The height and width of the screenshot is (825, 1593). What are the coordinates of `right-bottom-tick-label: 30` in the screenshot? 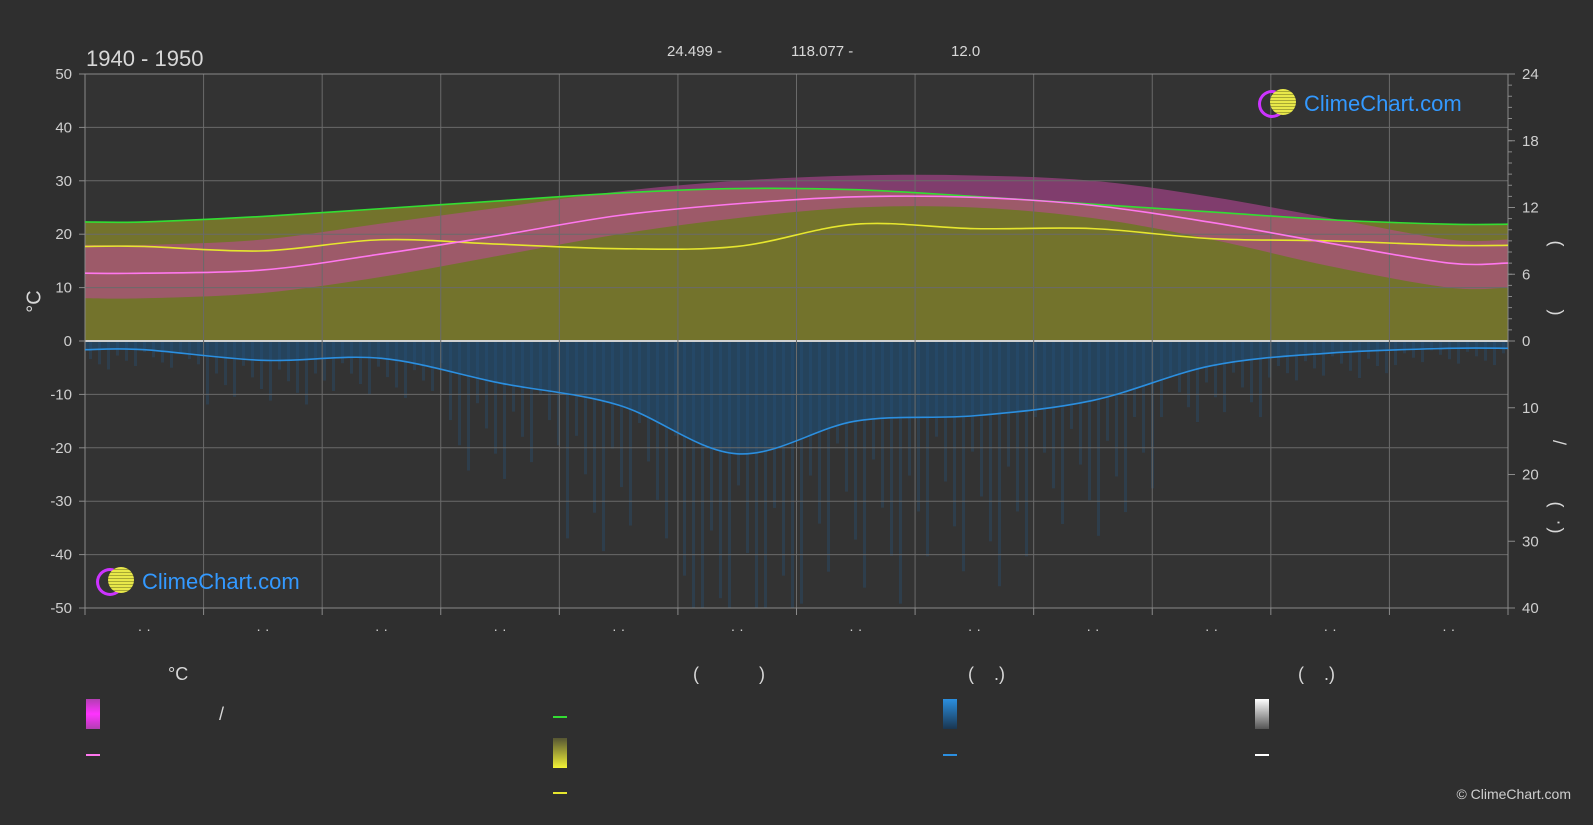 It's located at (1530, 541).